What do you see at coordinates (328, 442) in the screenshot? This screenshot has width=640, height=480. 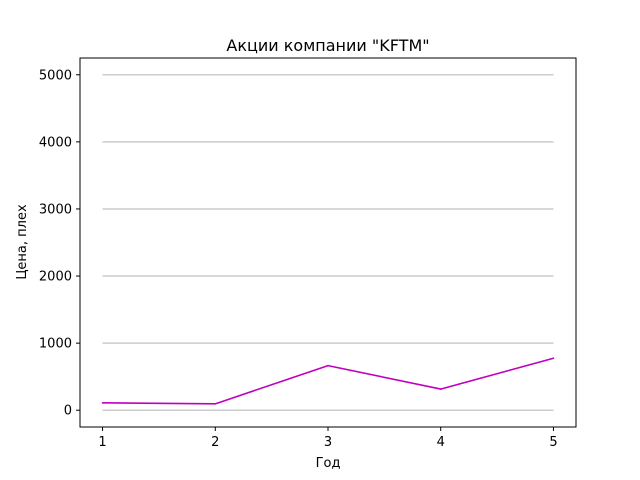 I see `x-tick-label: 3` at bounding box center [328, 442].